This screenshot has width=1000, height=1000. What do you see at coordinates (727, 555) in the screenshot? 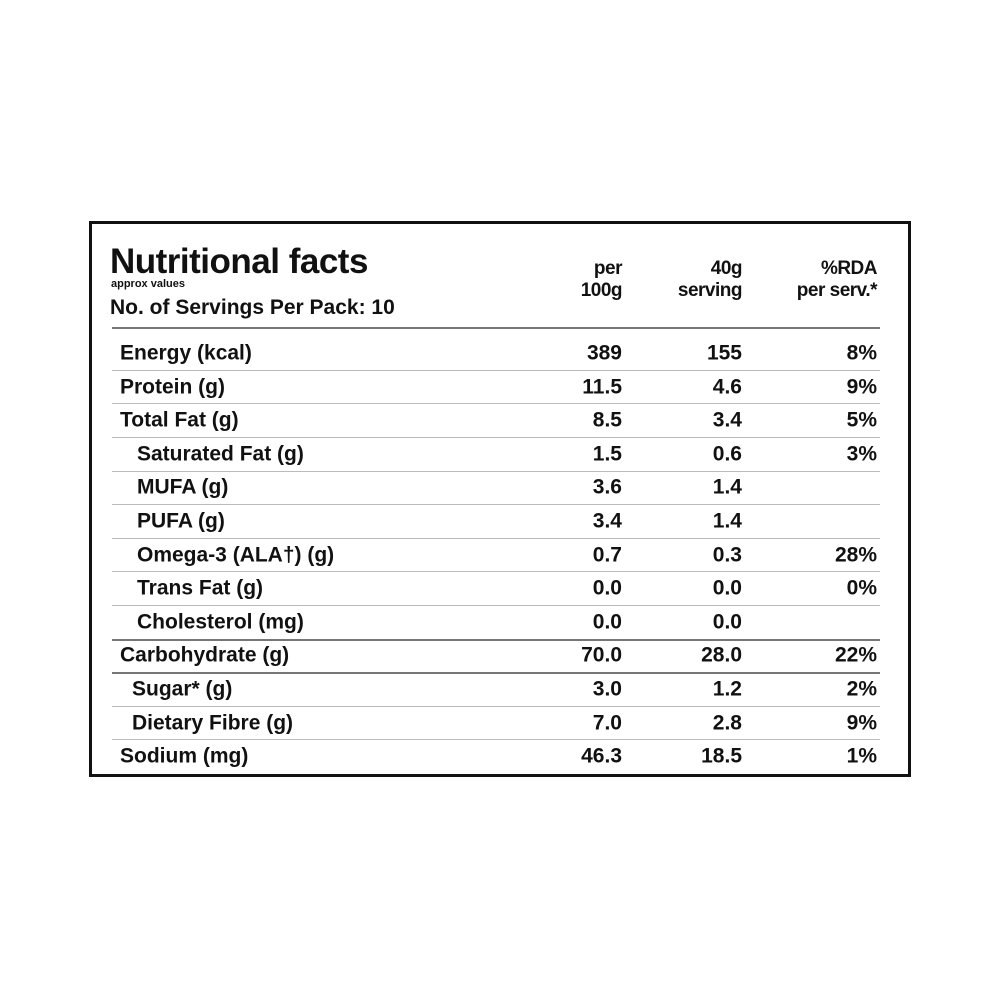
I see `nutrient-value: 0.3` at bounding box center [727, 555].